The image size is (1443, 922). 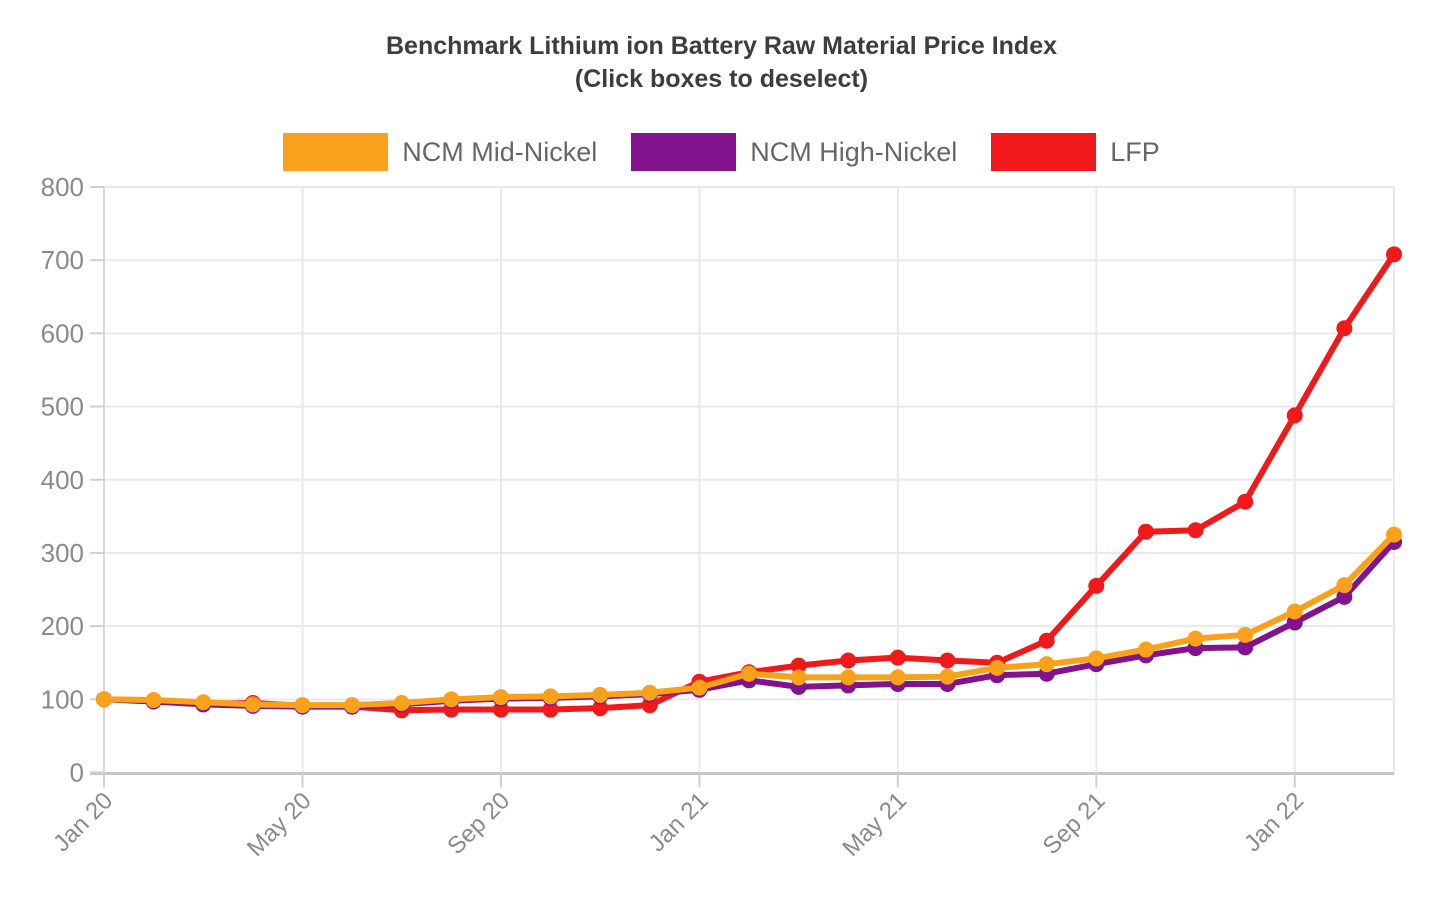 I want to click on y-axis-tick-label: 300, so click(x=62, y=553).